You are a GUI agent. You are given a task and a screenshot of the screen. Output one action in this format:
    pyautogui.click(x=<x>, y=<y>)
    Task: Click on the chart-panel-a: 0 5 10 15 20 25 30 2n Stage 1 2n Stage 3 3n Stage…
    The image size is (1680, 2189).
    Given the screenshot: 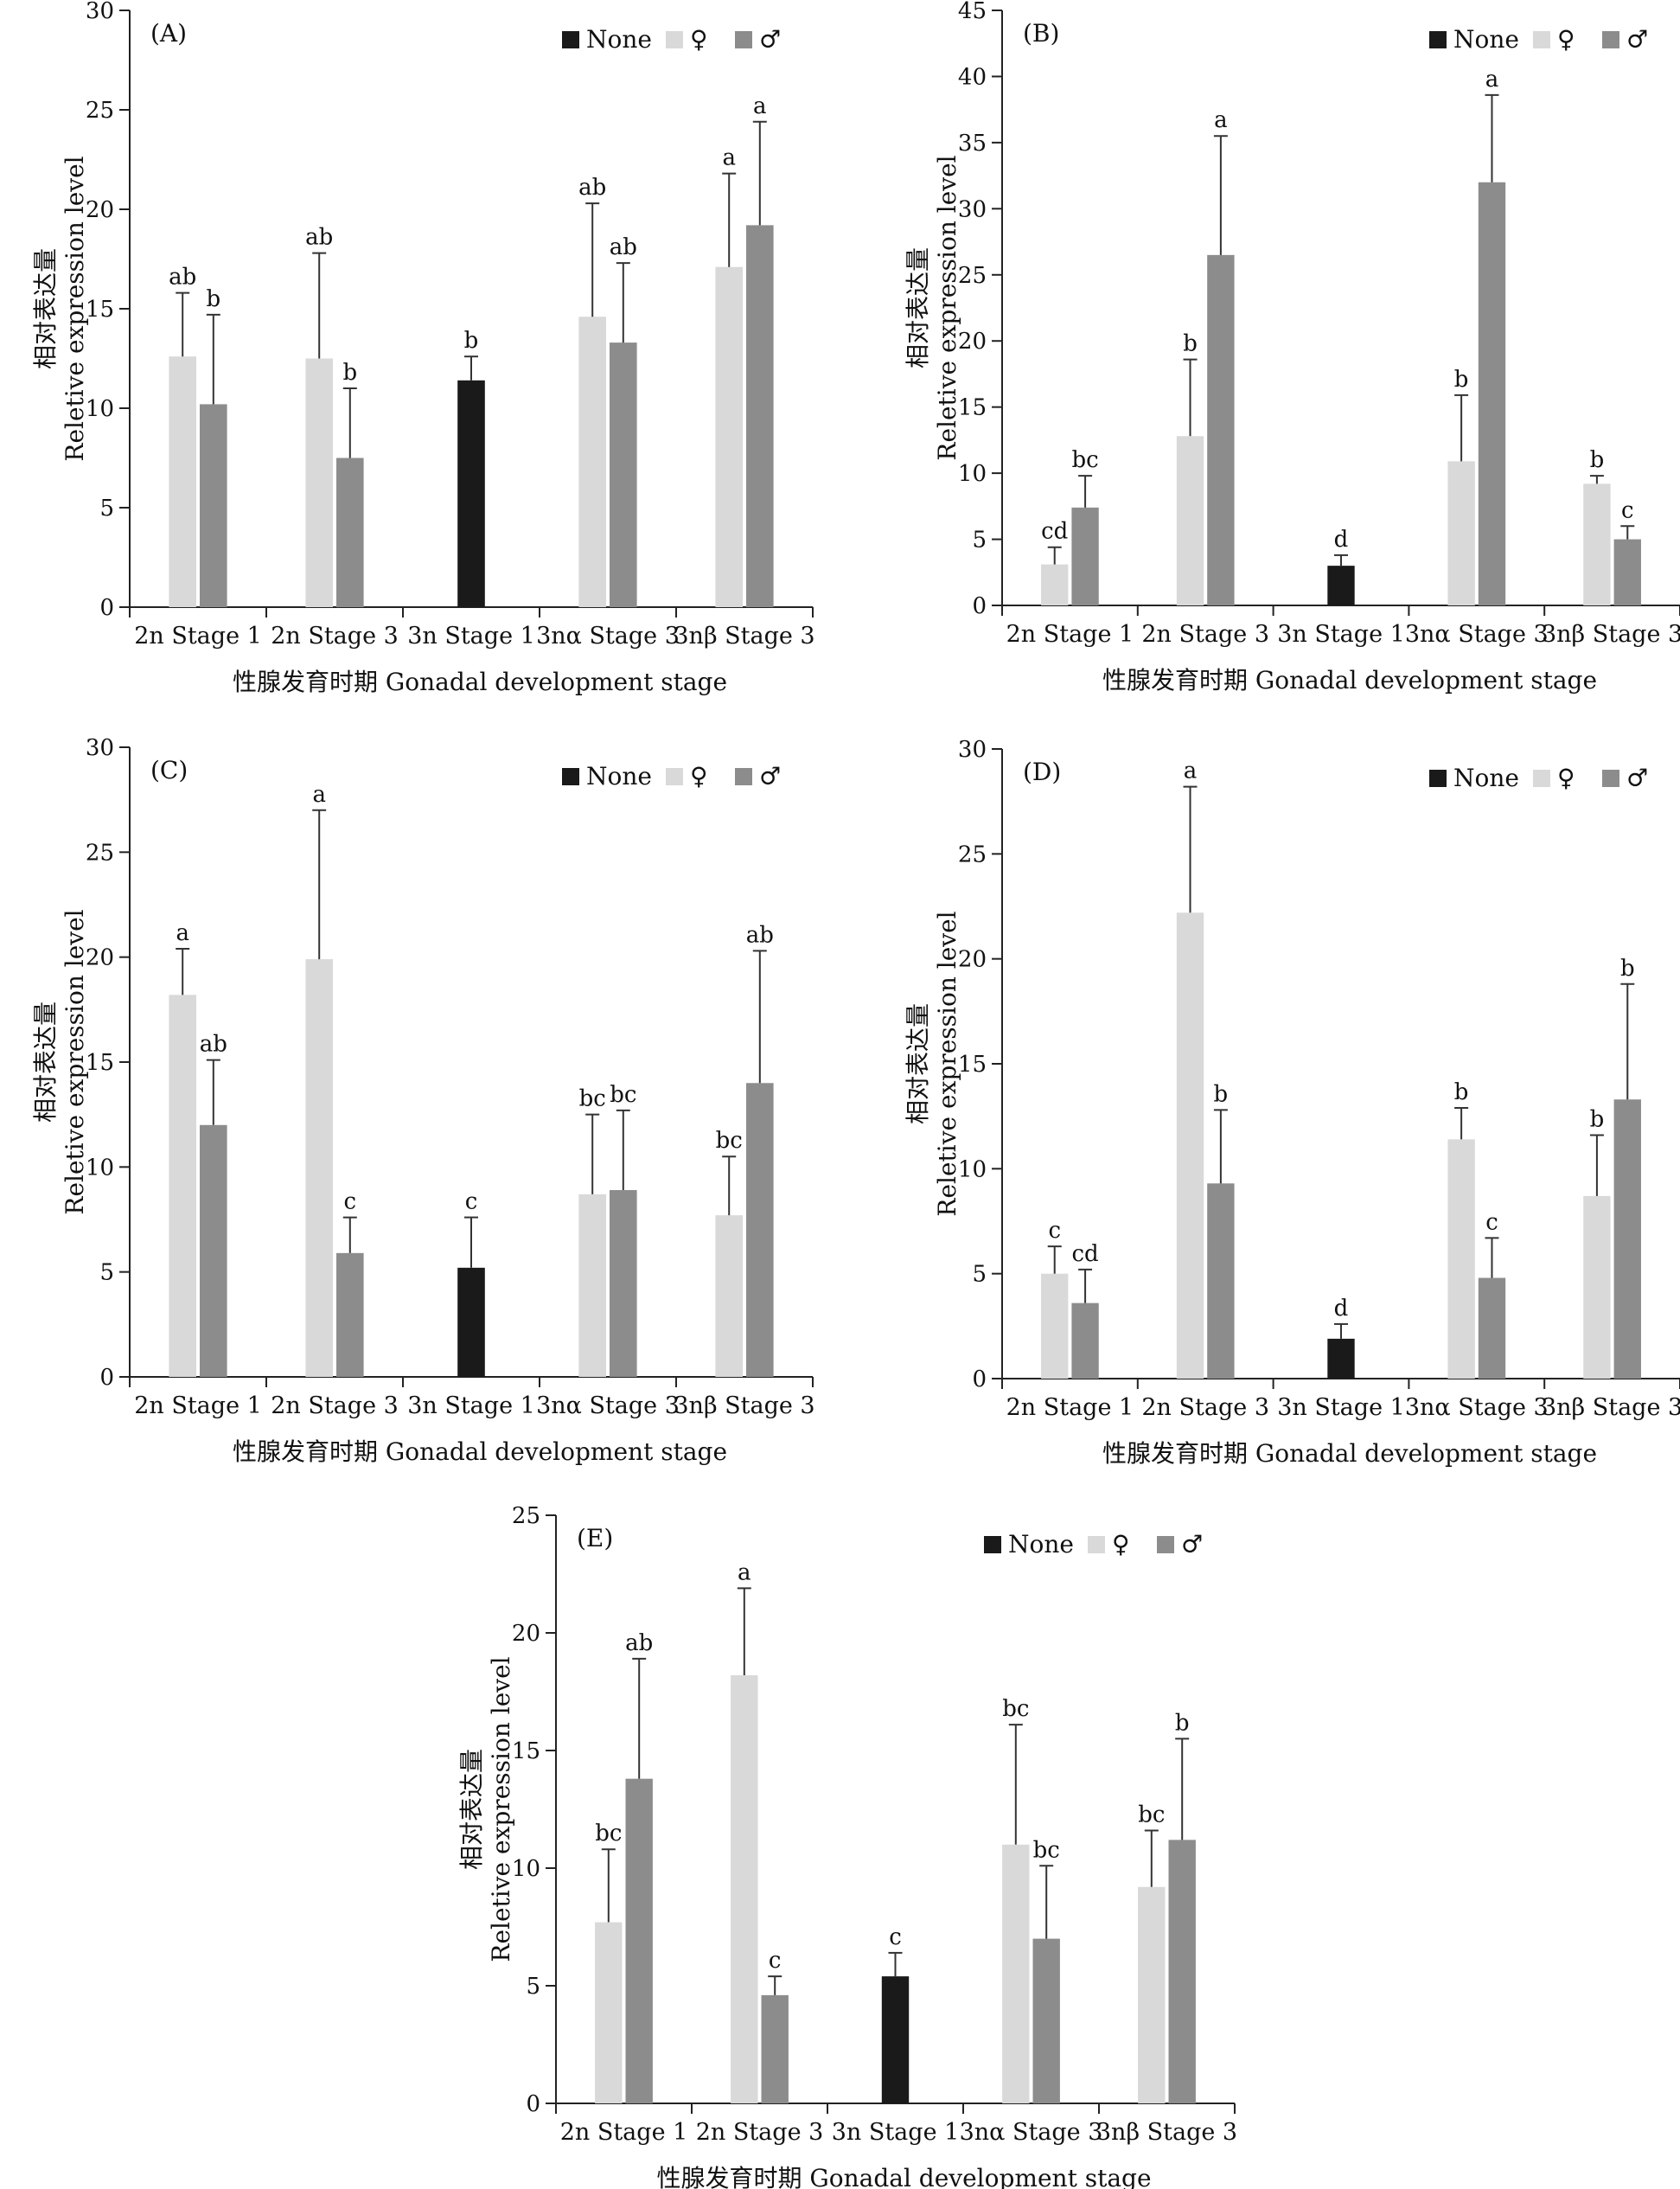 What is the action you would take?
    pyautogui.click(x=423, y=348)
    